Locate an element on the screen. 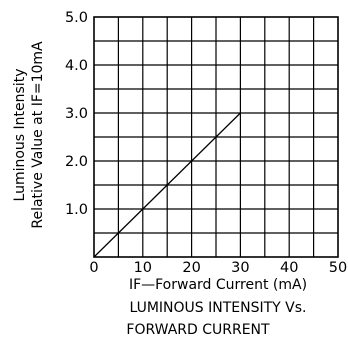  x-axis-label: IF—Forward Current (mA) is located at coordinates (218, 285).